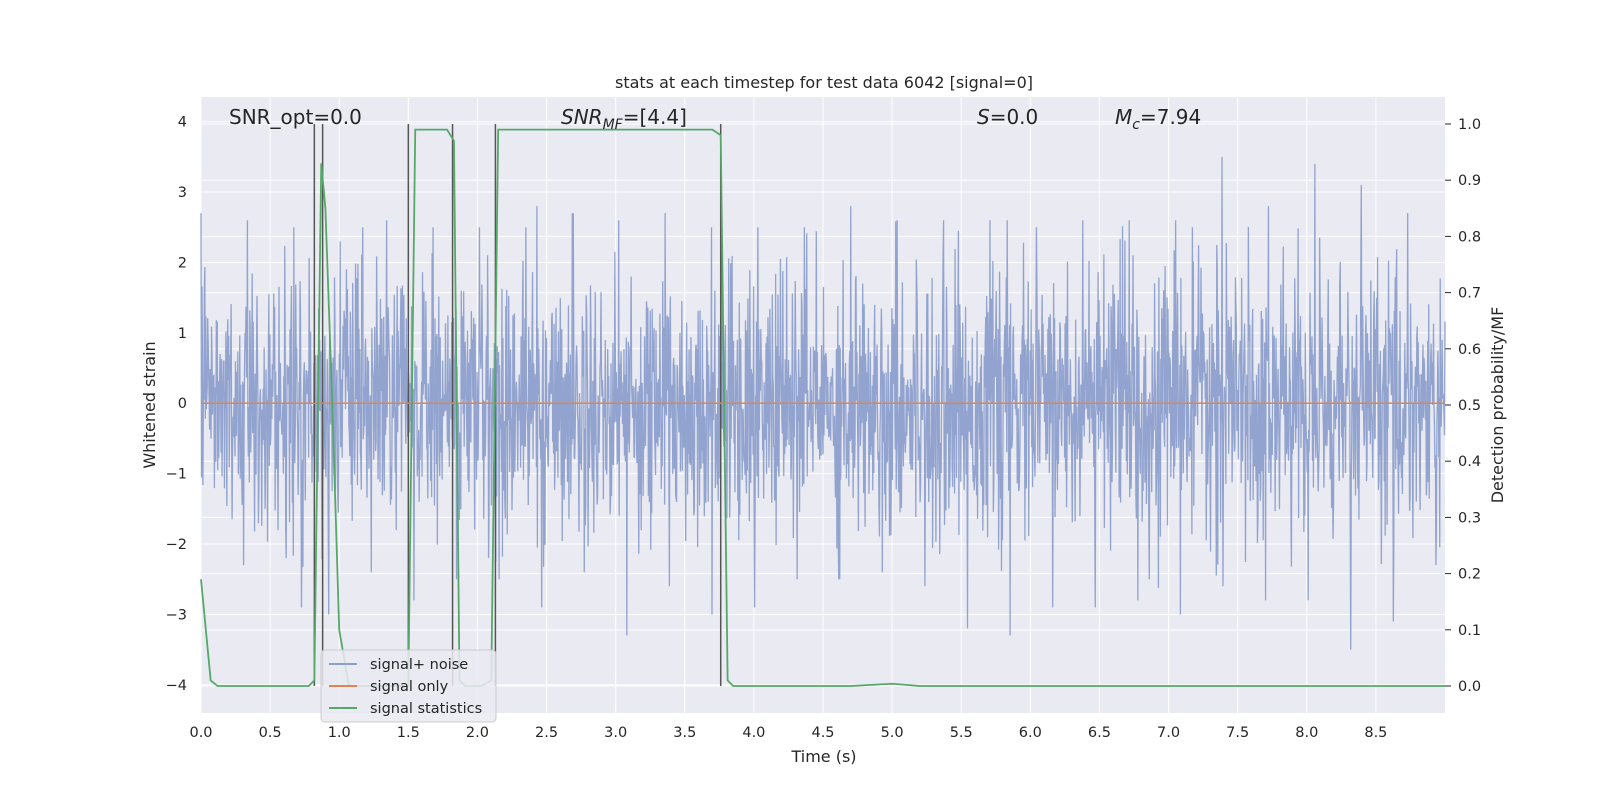  Describe the element at coordinates (1123, 117) in the screenshot. I see `annotation-mc-main: M` at that location.